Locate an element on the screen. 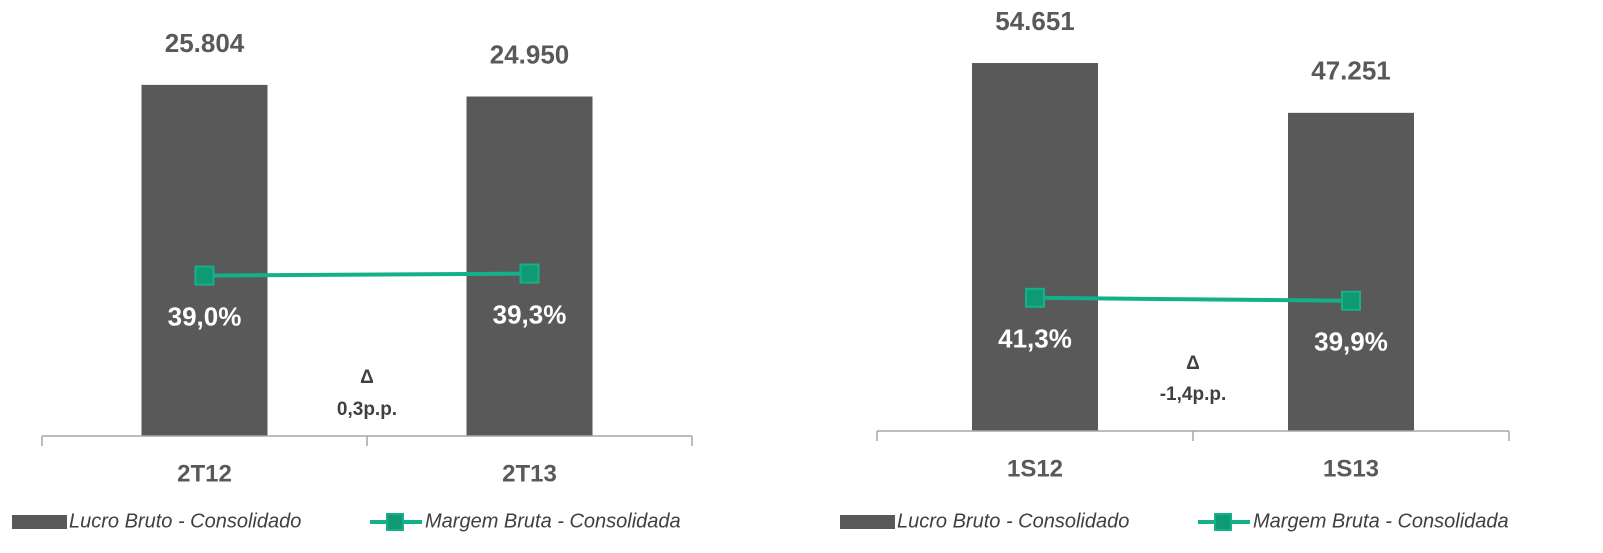 The height and width of the screenshot is (553, 1603). bar-value-label: 47.251 is located at coordinates (1351, 71).